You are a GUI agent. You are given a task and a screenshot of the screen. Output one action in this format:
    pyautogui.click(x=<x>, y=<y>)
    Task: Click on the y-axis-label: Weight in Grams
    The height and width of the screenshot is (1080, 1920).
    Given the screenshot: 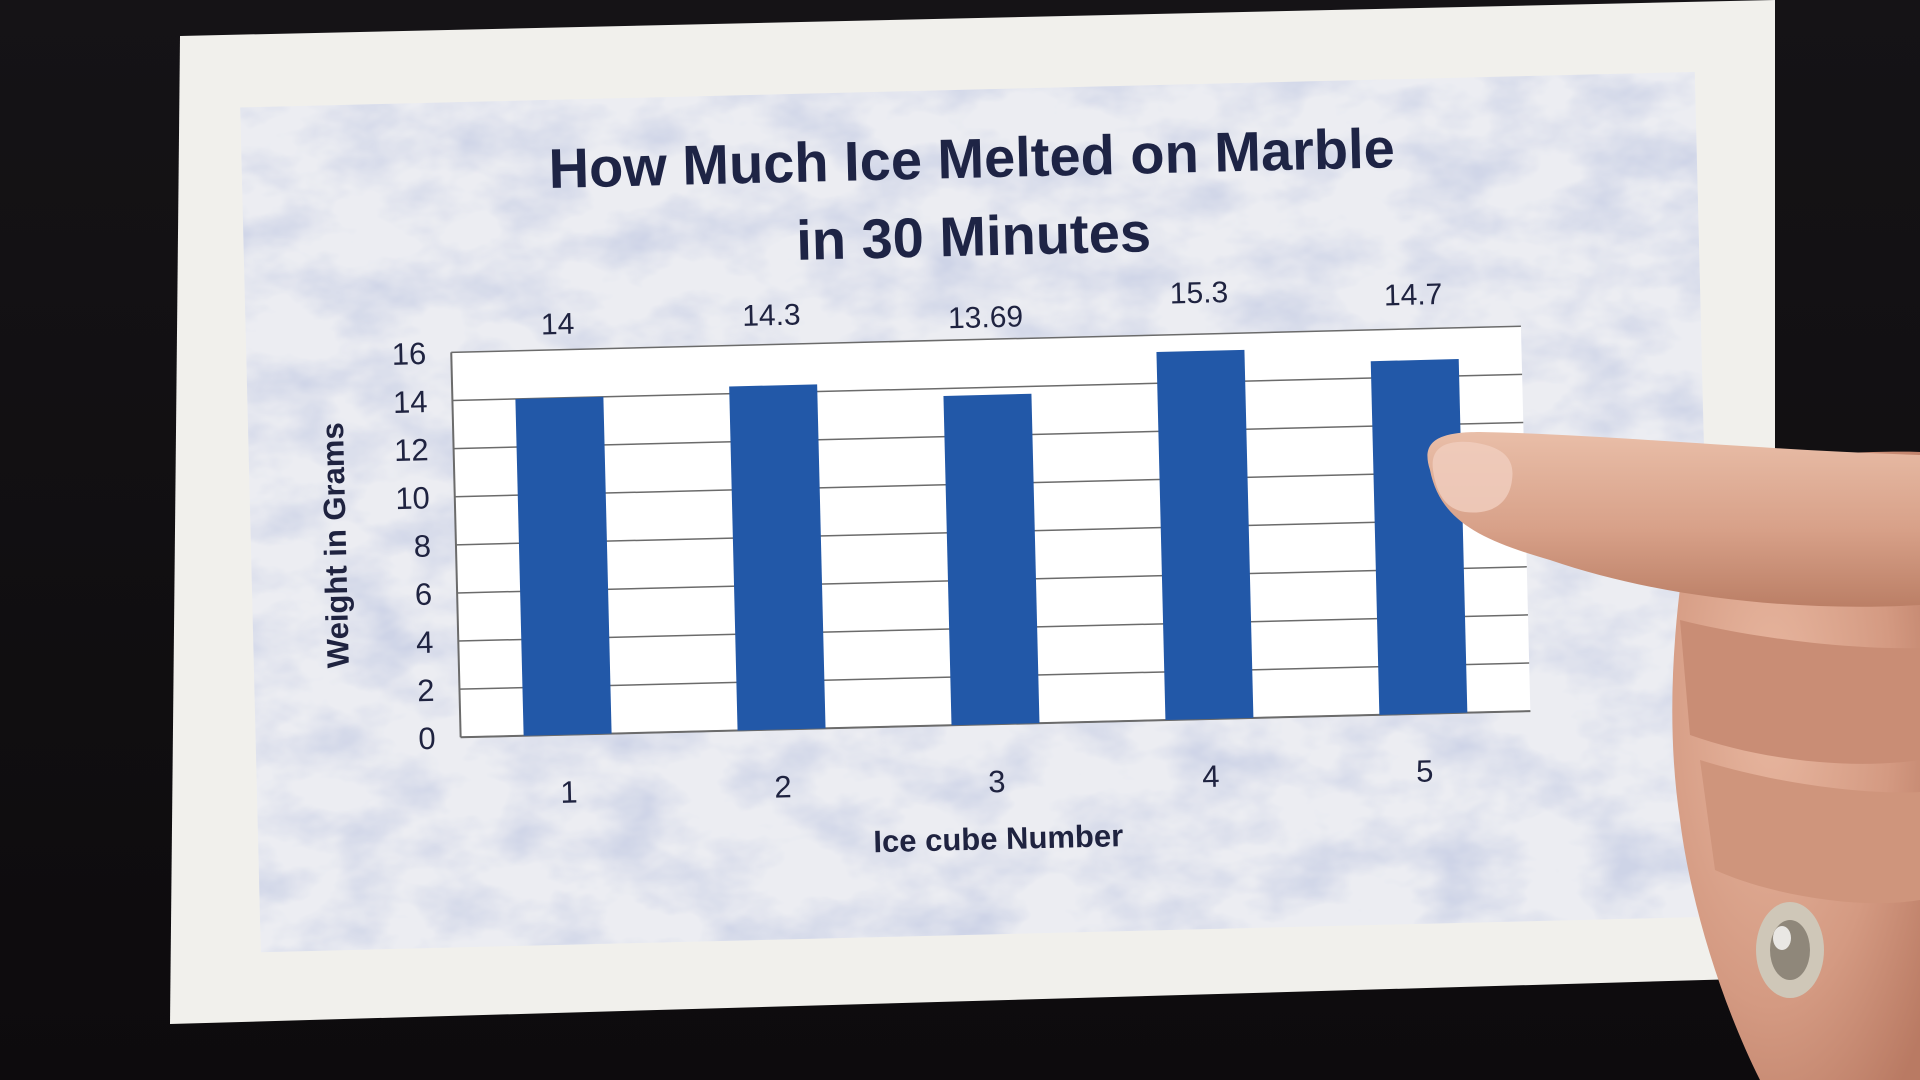 What is the action you would take?
    pyautogui.click(x=335, y=545)
    